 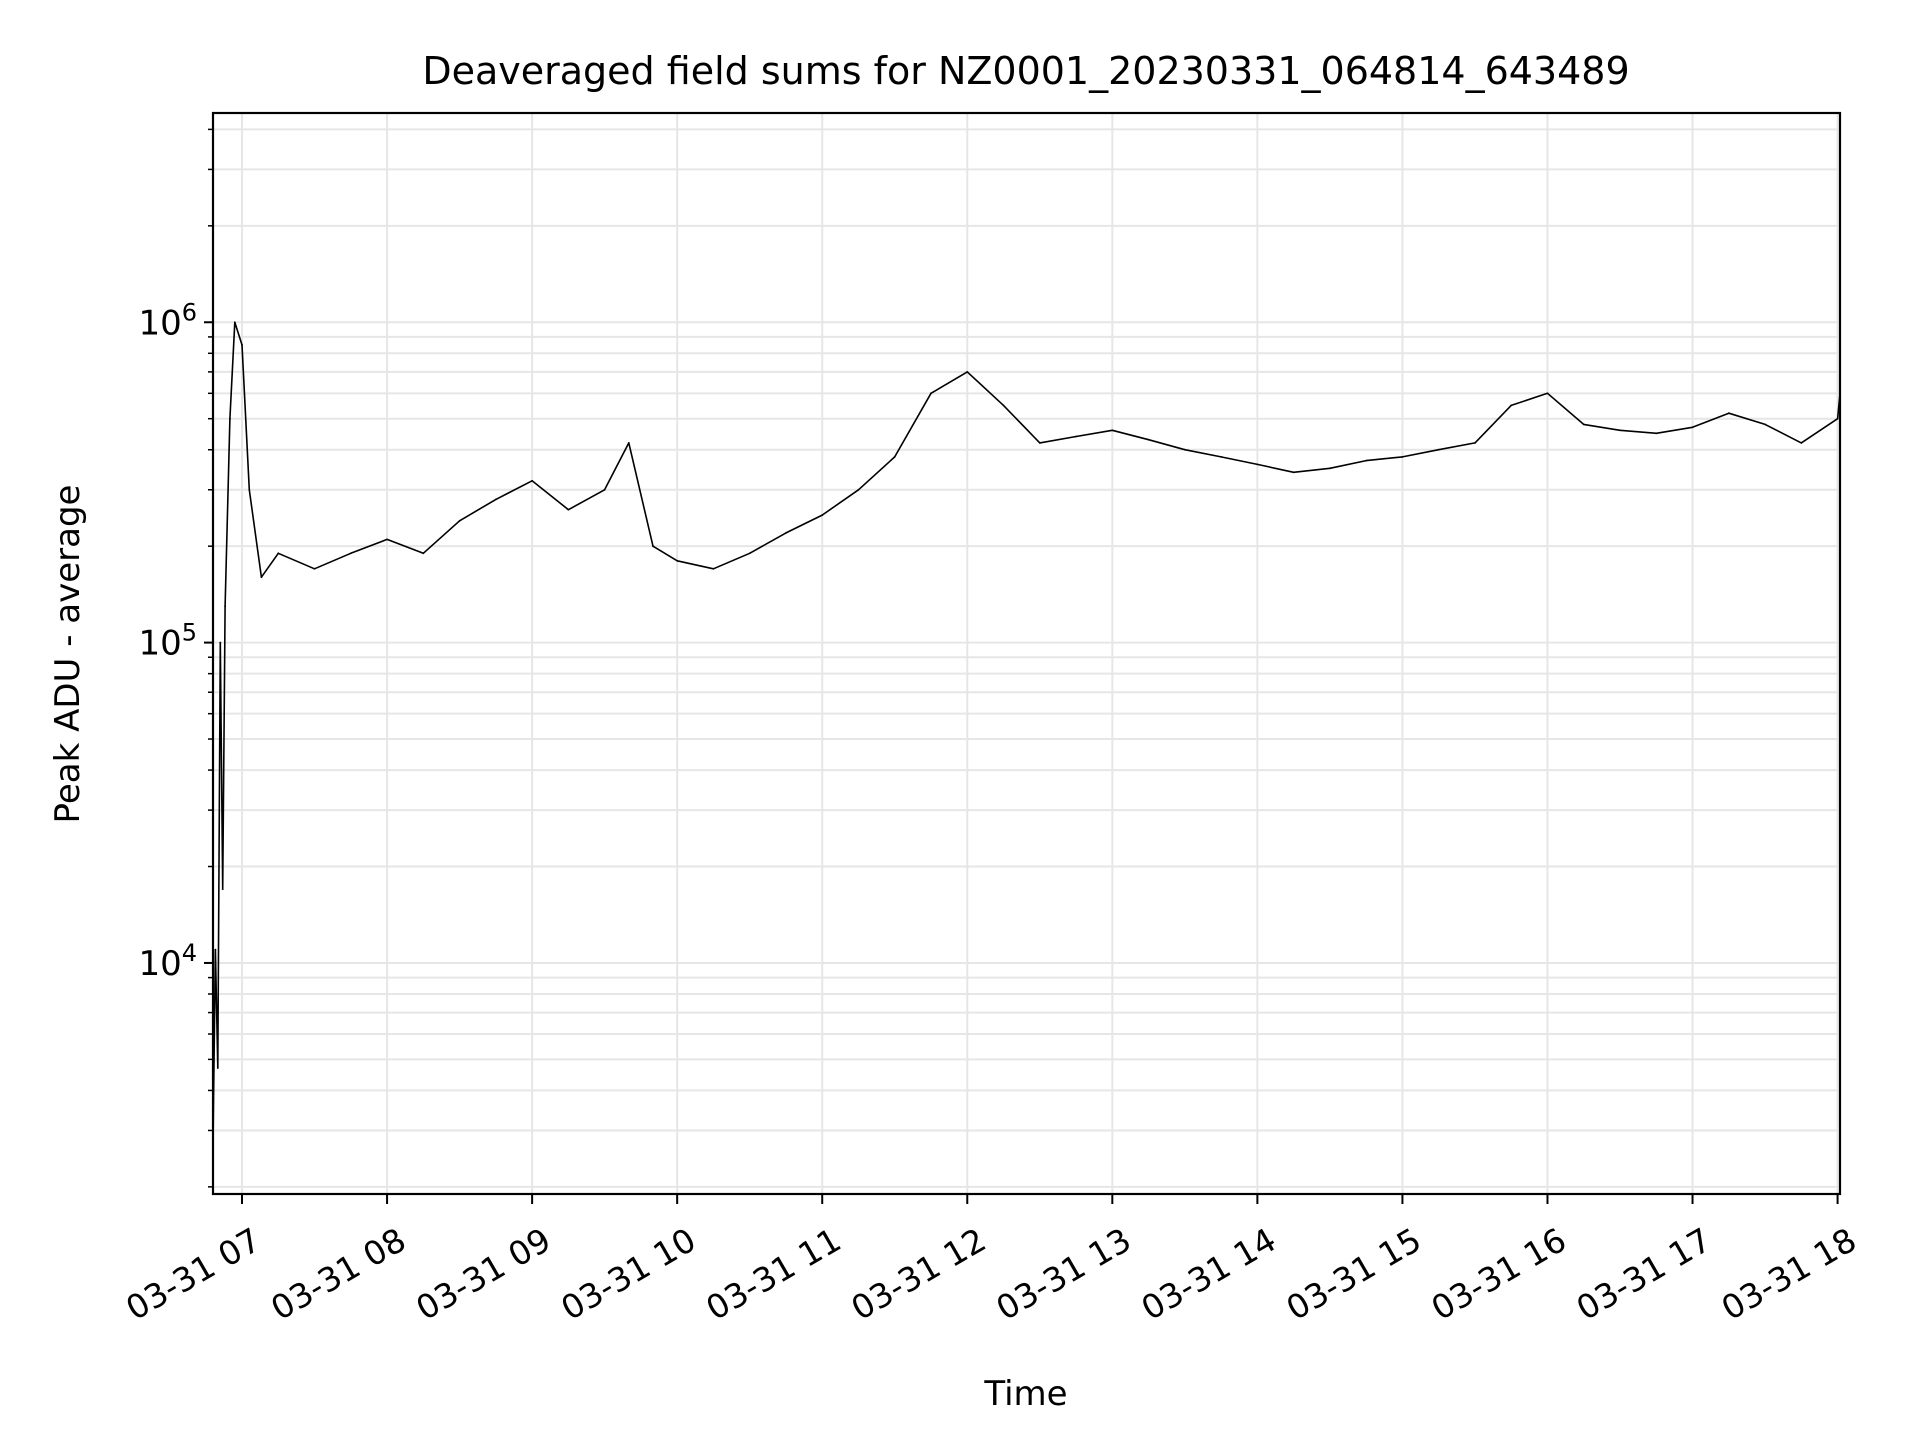 I want to click on y-tick-label: 10⁴, so click(x=167, y=961).